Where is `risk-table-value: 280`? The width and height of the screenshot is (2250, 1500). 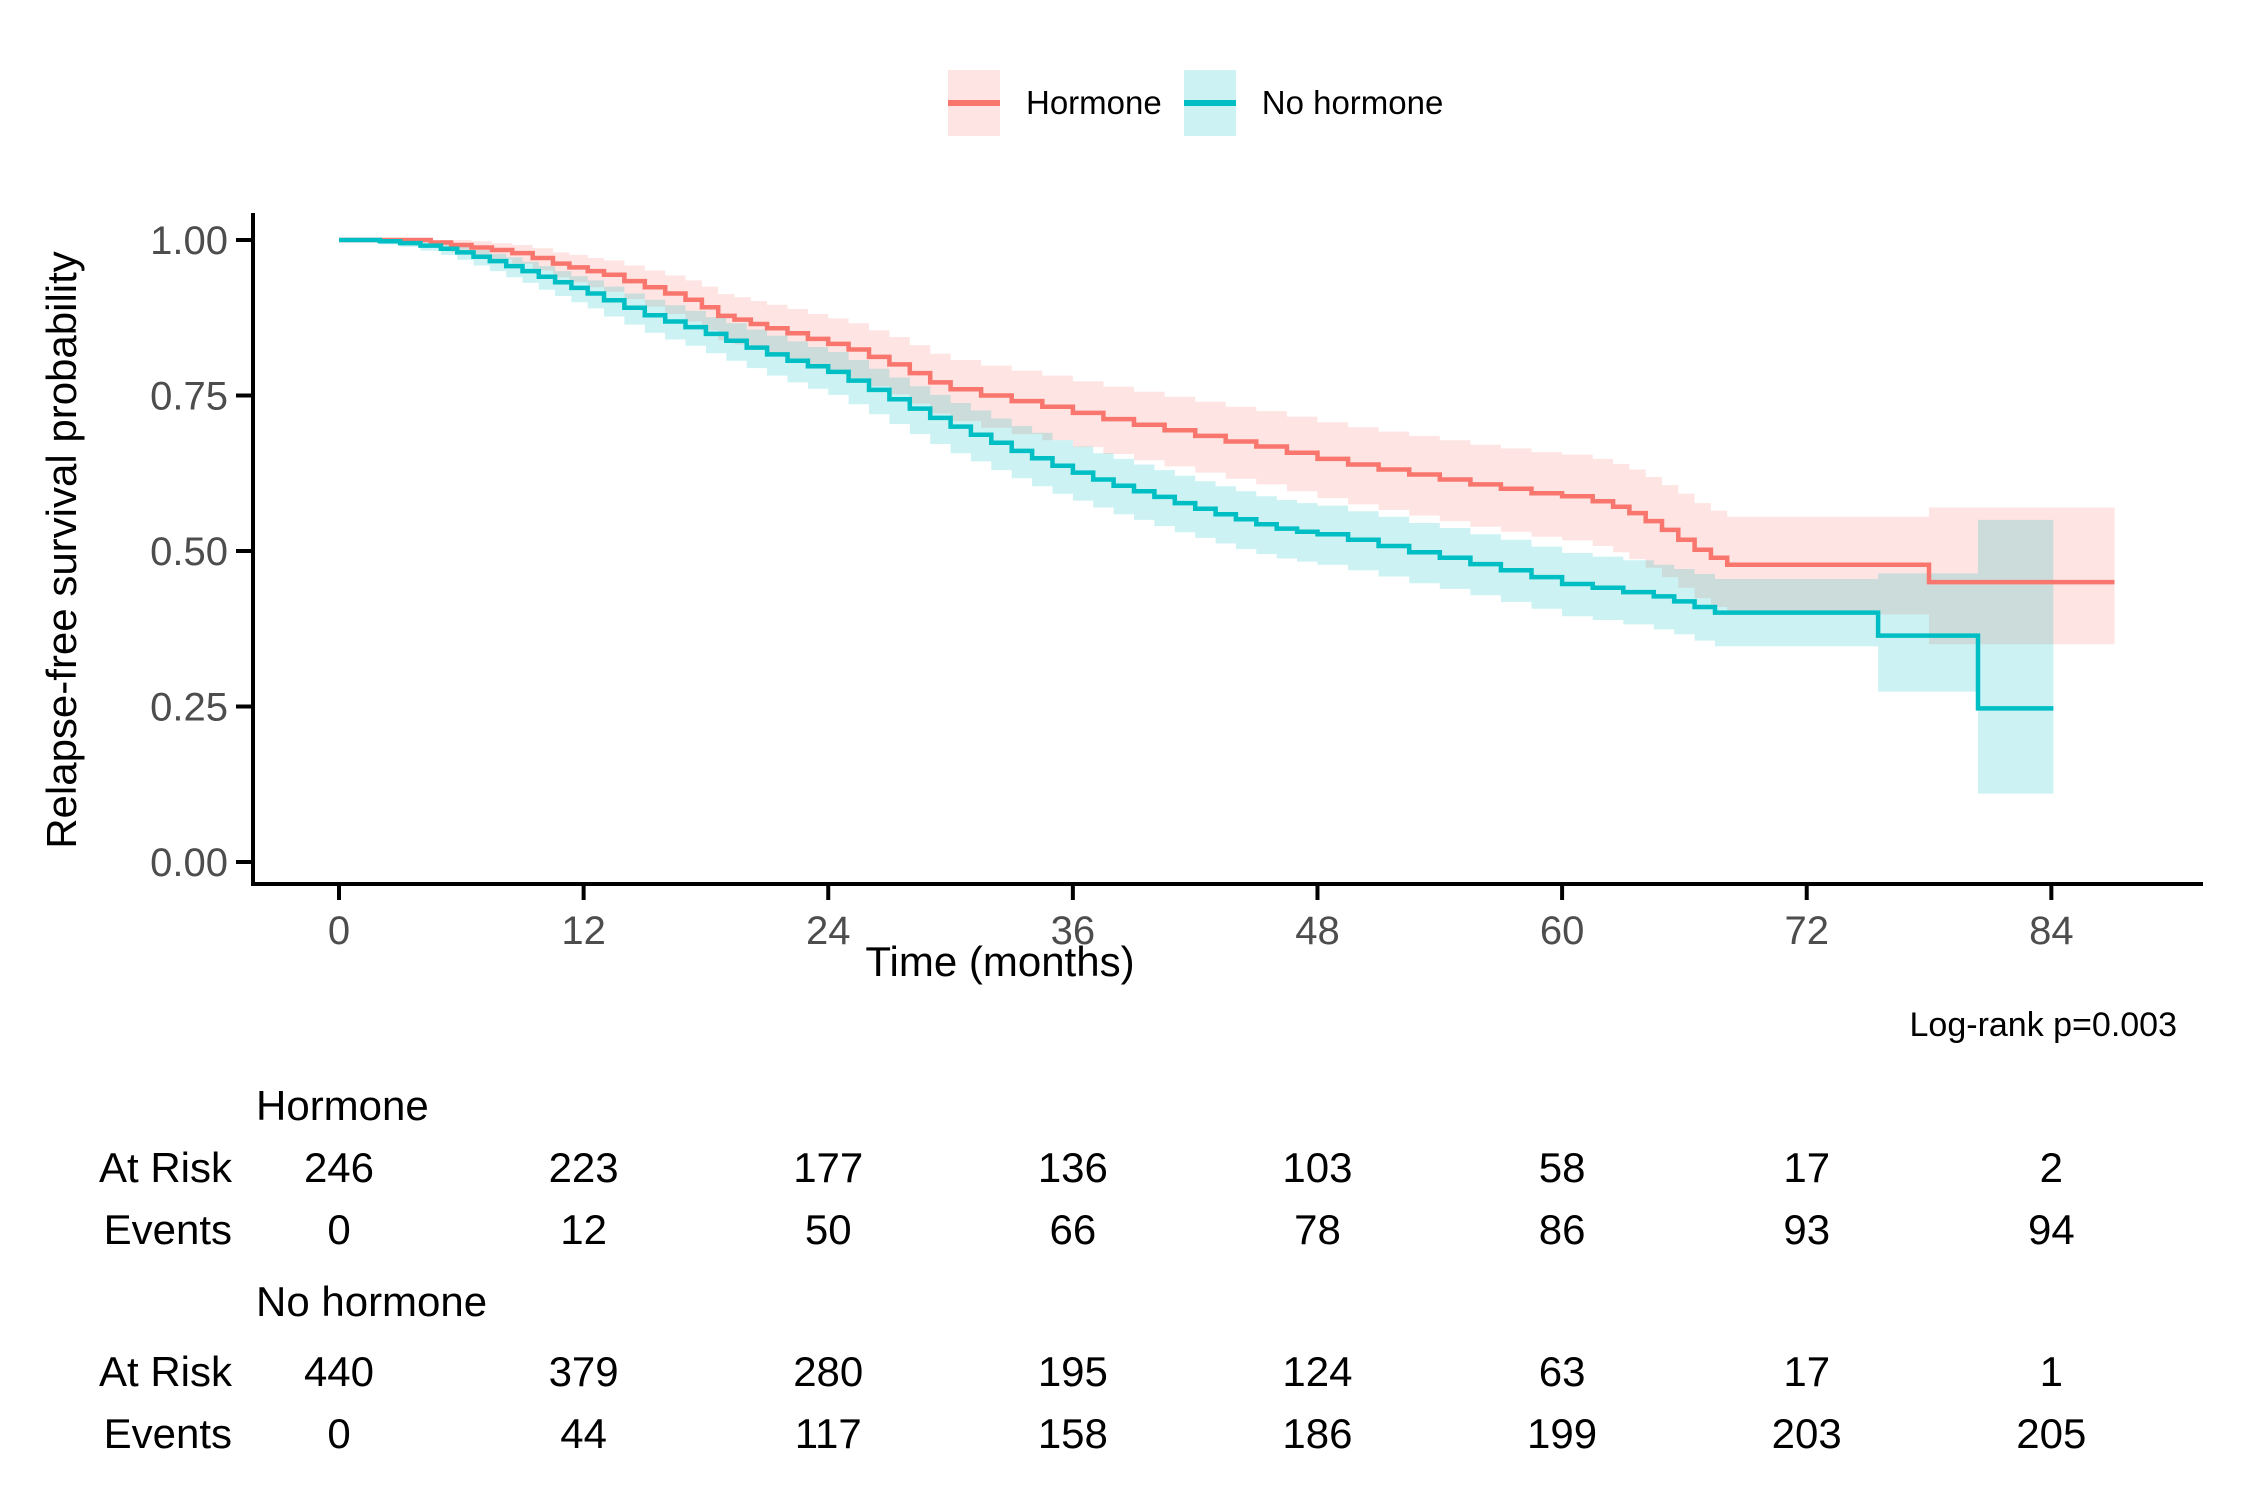 risk-table-value: 280 is located at coordinates (828, 1371).